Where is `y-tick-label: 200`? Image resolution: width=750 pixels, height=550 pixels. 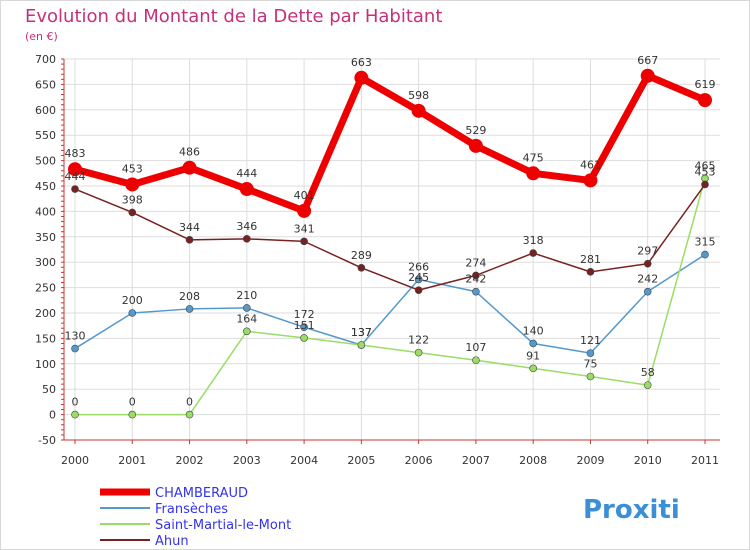
y-tick-label: 200 is located at coordinates (45, 313).